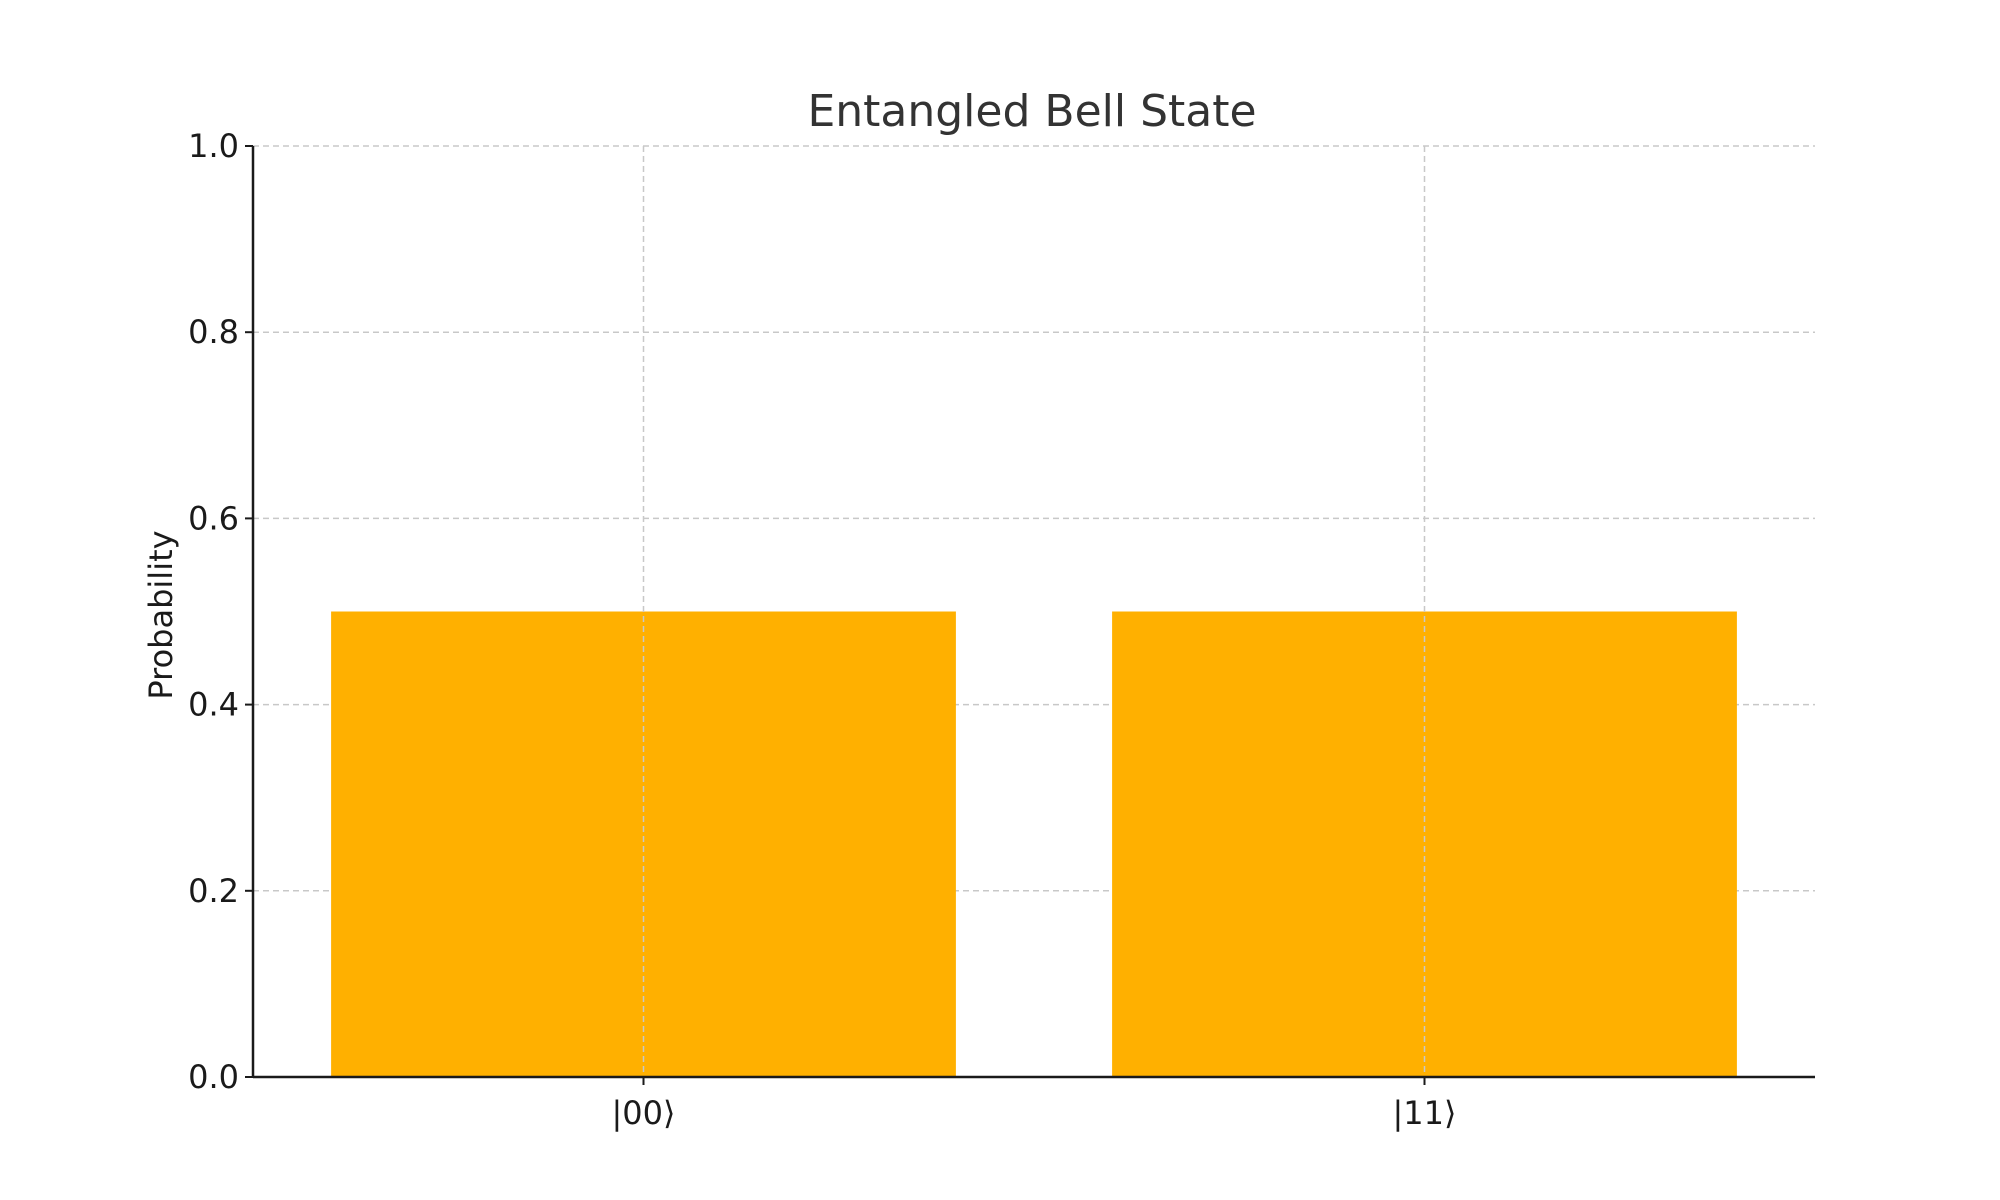 Image resolution: width=2000 pixels, height=1200 pixels. I want to click on y-tick-label: 0.2, so click(213, 891).